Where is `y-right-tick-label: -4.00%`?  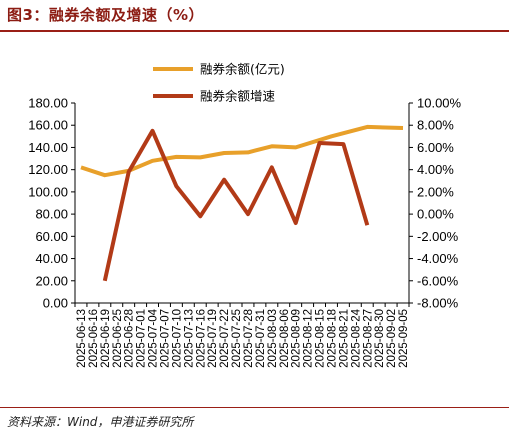 y-right-tick-label: -4.00% is located at coordinates (438, 258).